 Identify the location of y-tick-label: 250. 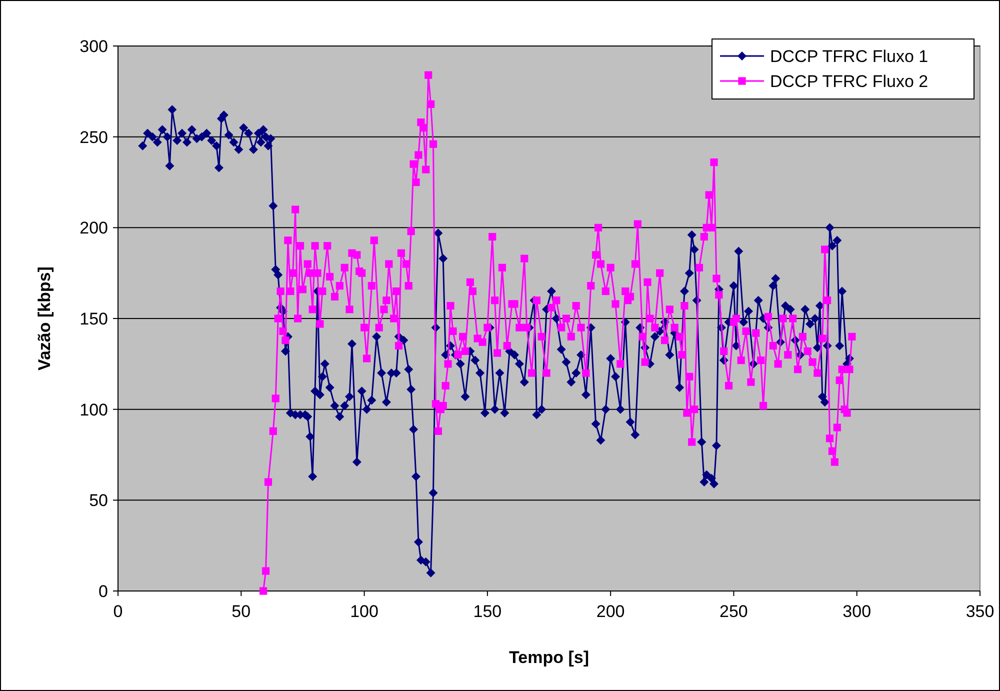
(94, 137).